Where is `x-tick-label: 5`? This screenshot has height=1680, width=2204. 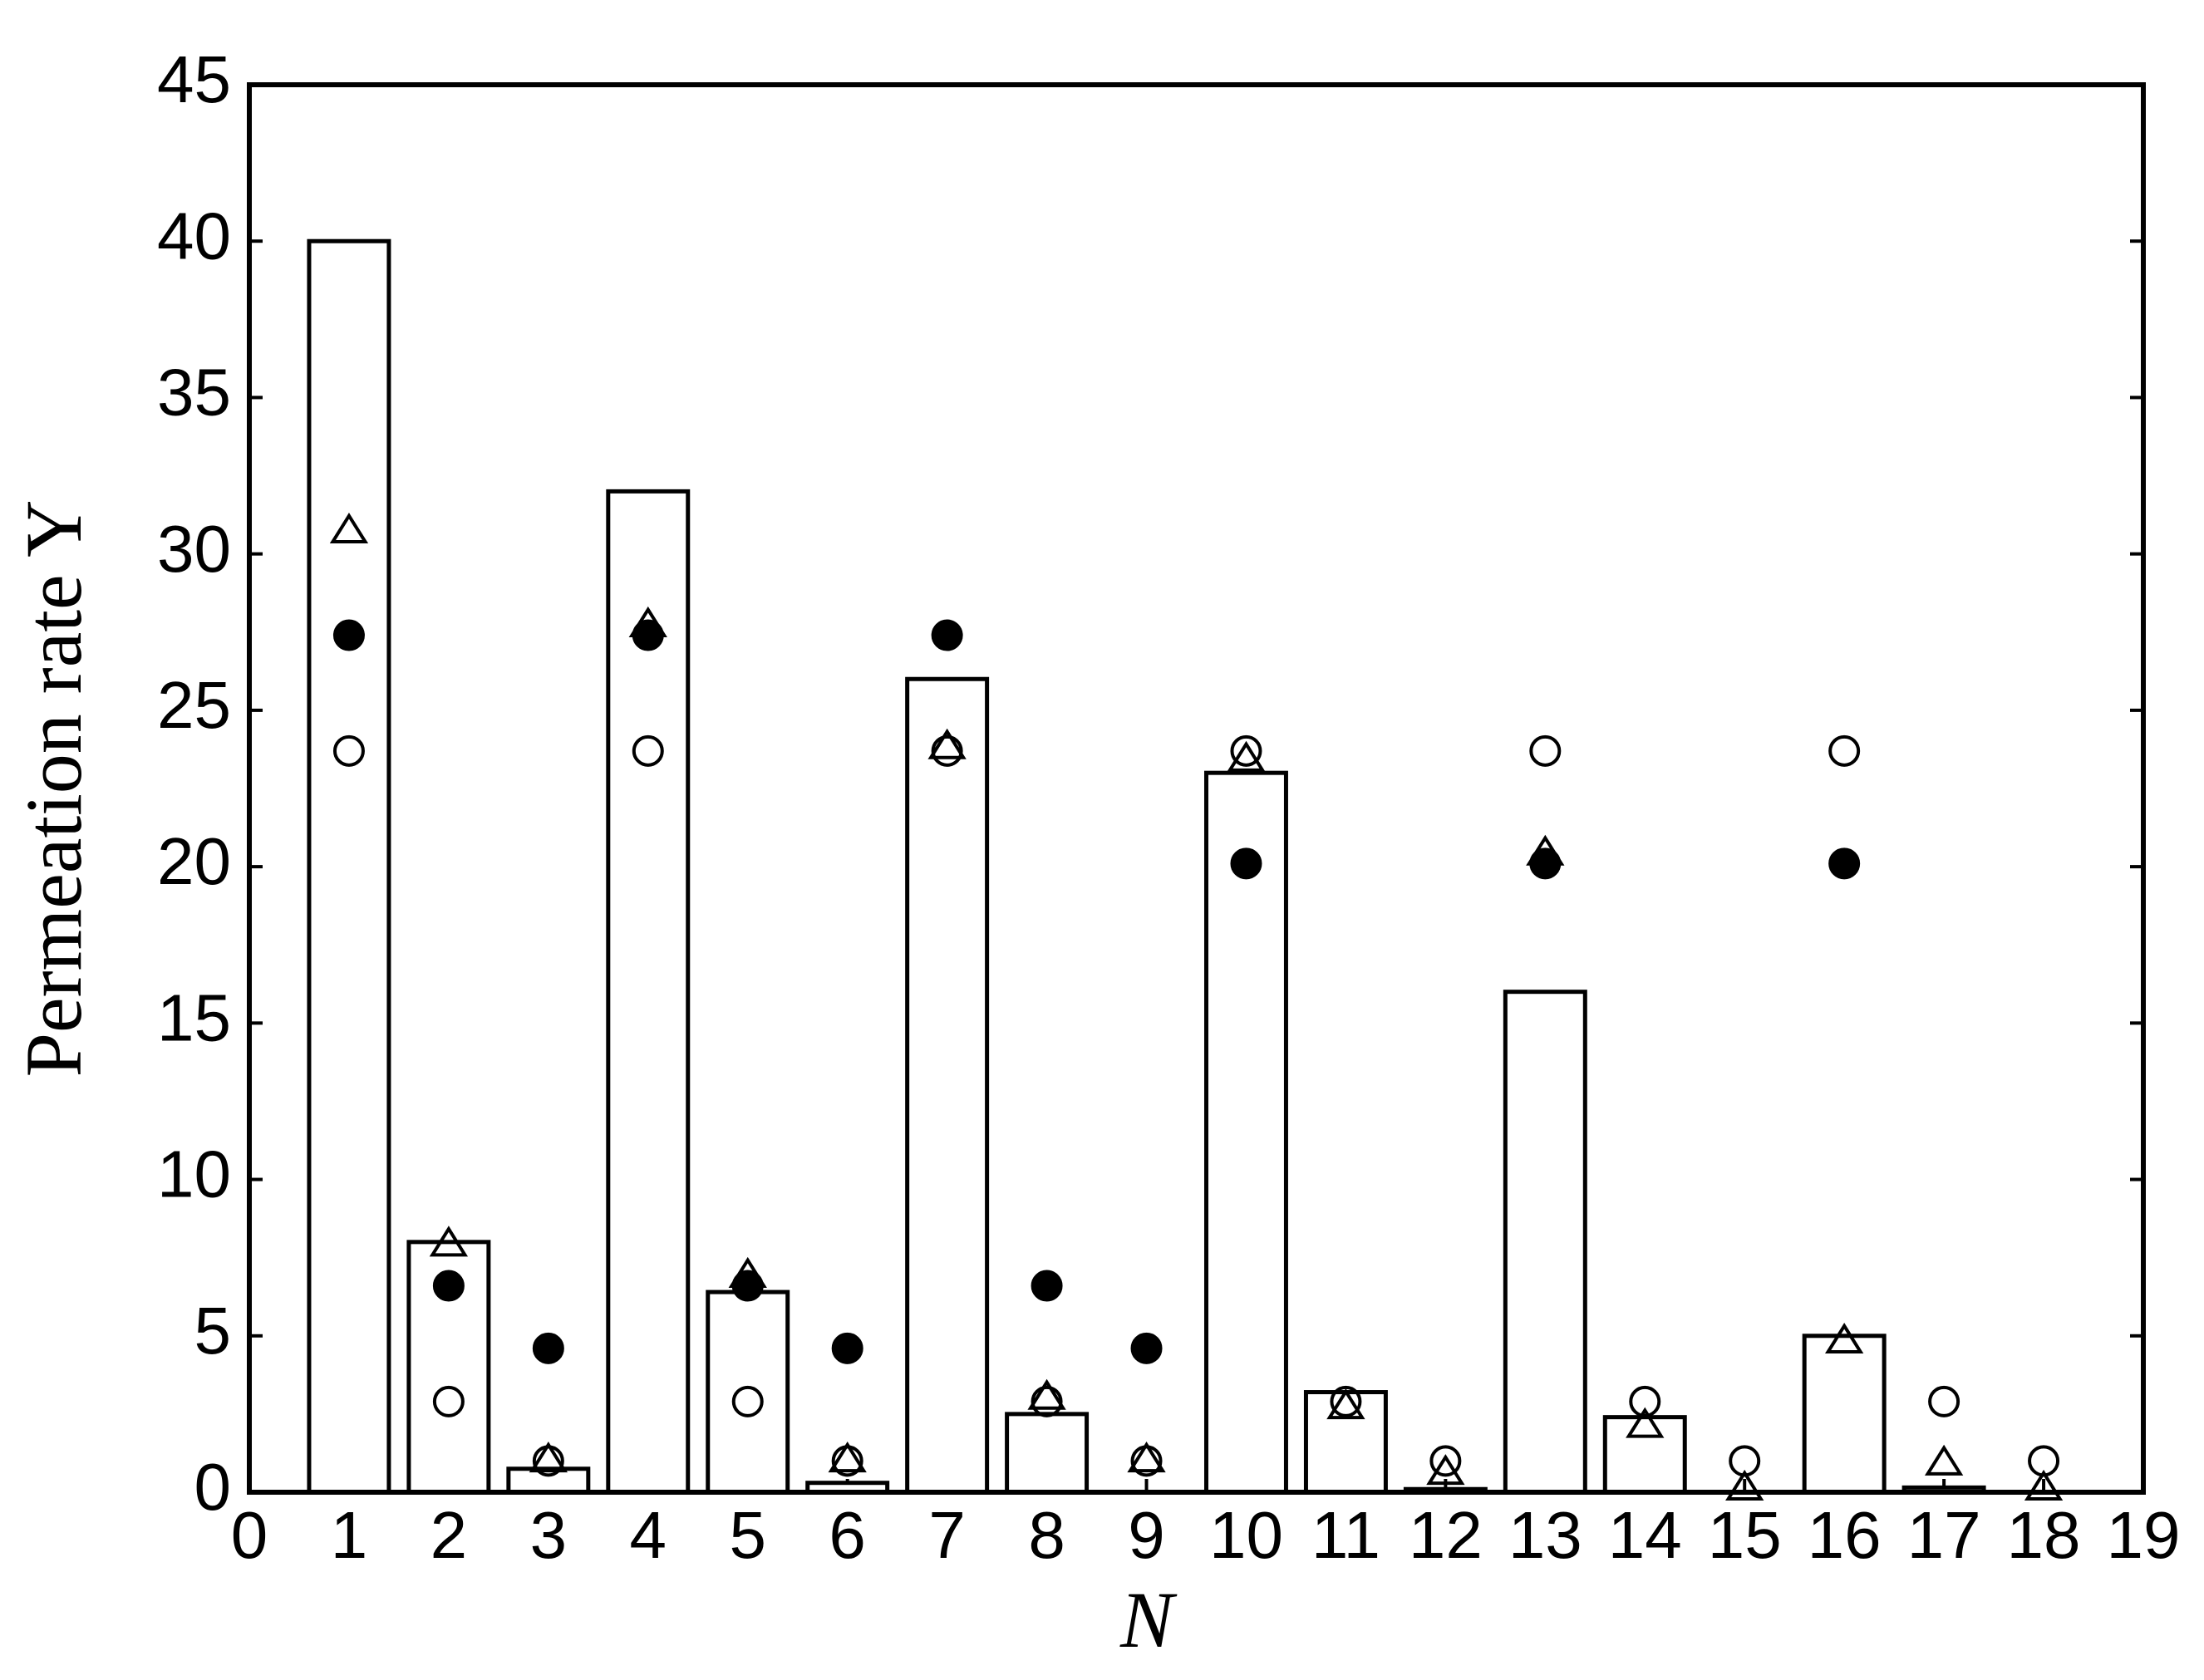 x-tick-label: 5 is located at coordinates (747, 1535).